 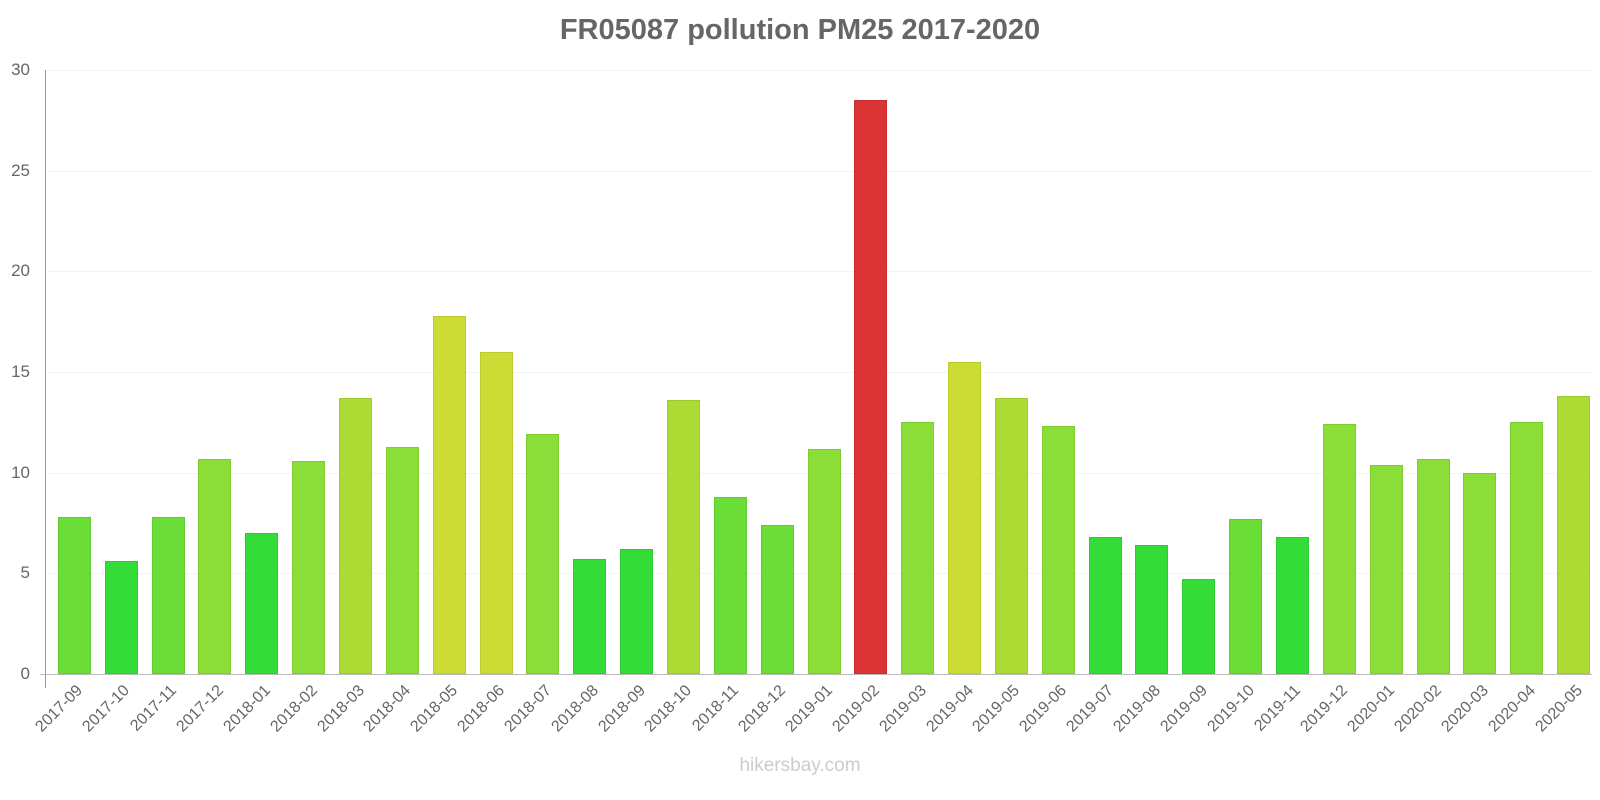 I want to click on y-tick-label: 10, so click(x=20, y=472).